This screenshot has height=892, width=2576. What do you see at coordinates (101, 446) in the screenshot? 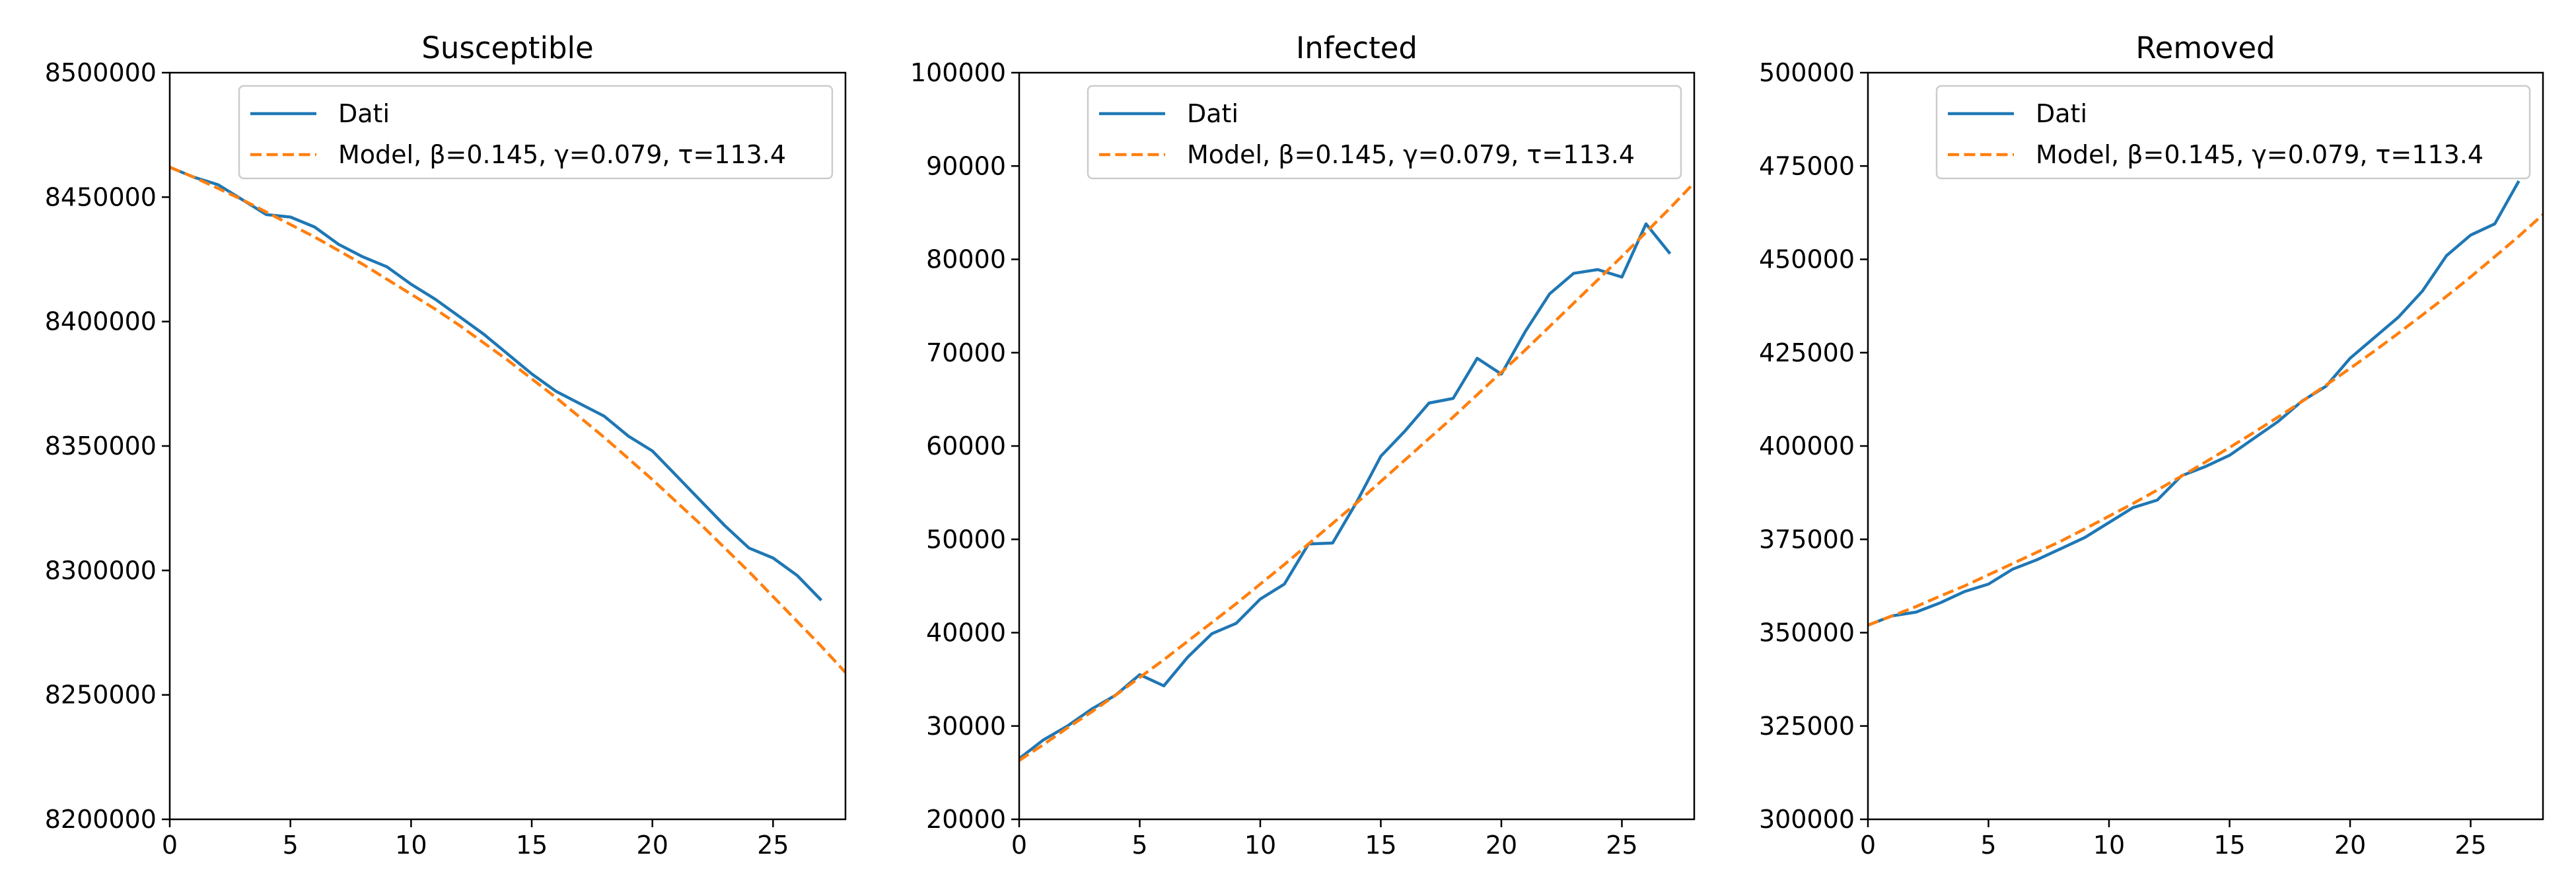
I see `y-tick-label: 8350000` at bounding box center [101, 446].